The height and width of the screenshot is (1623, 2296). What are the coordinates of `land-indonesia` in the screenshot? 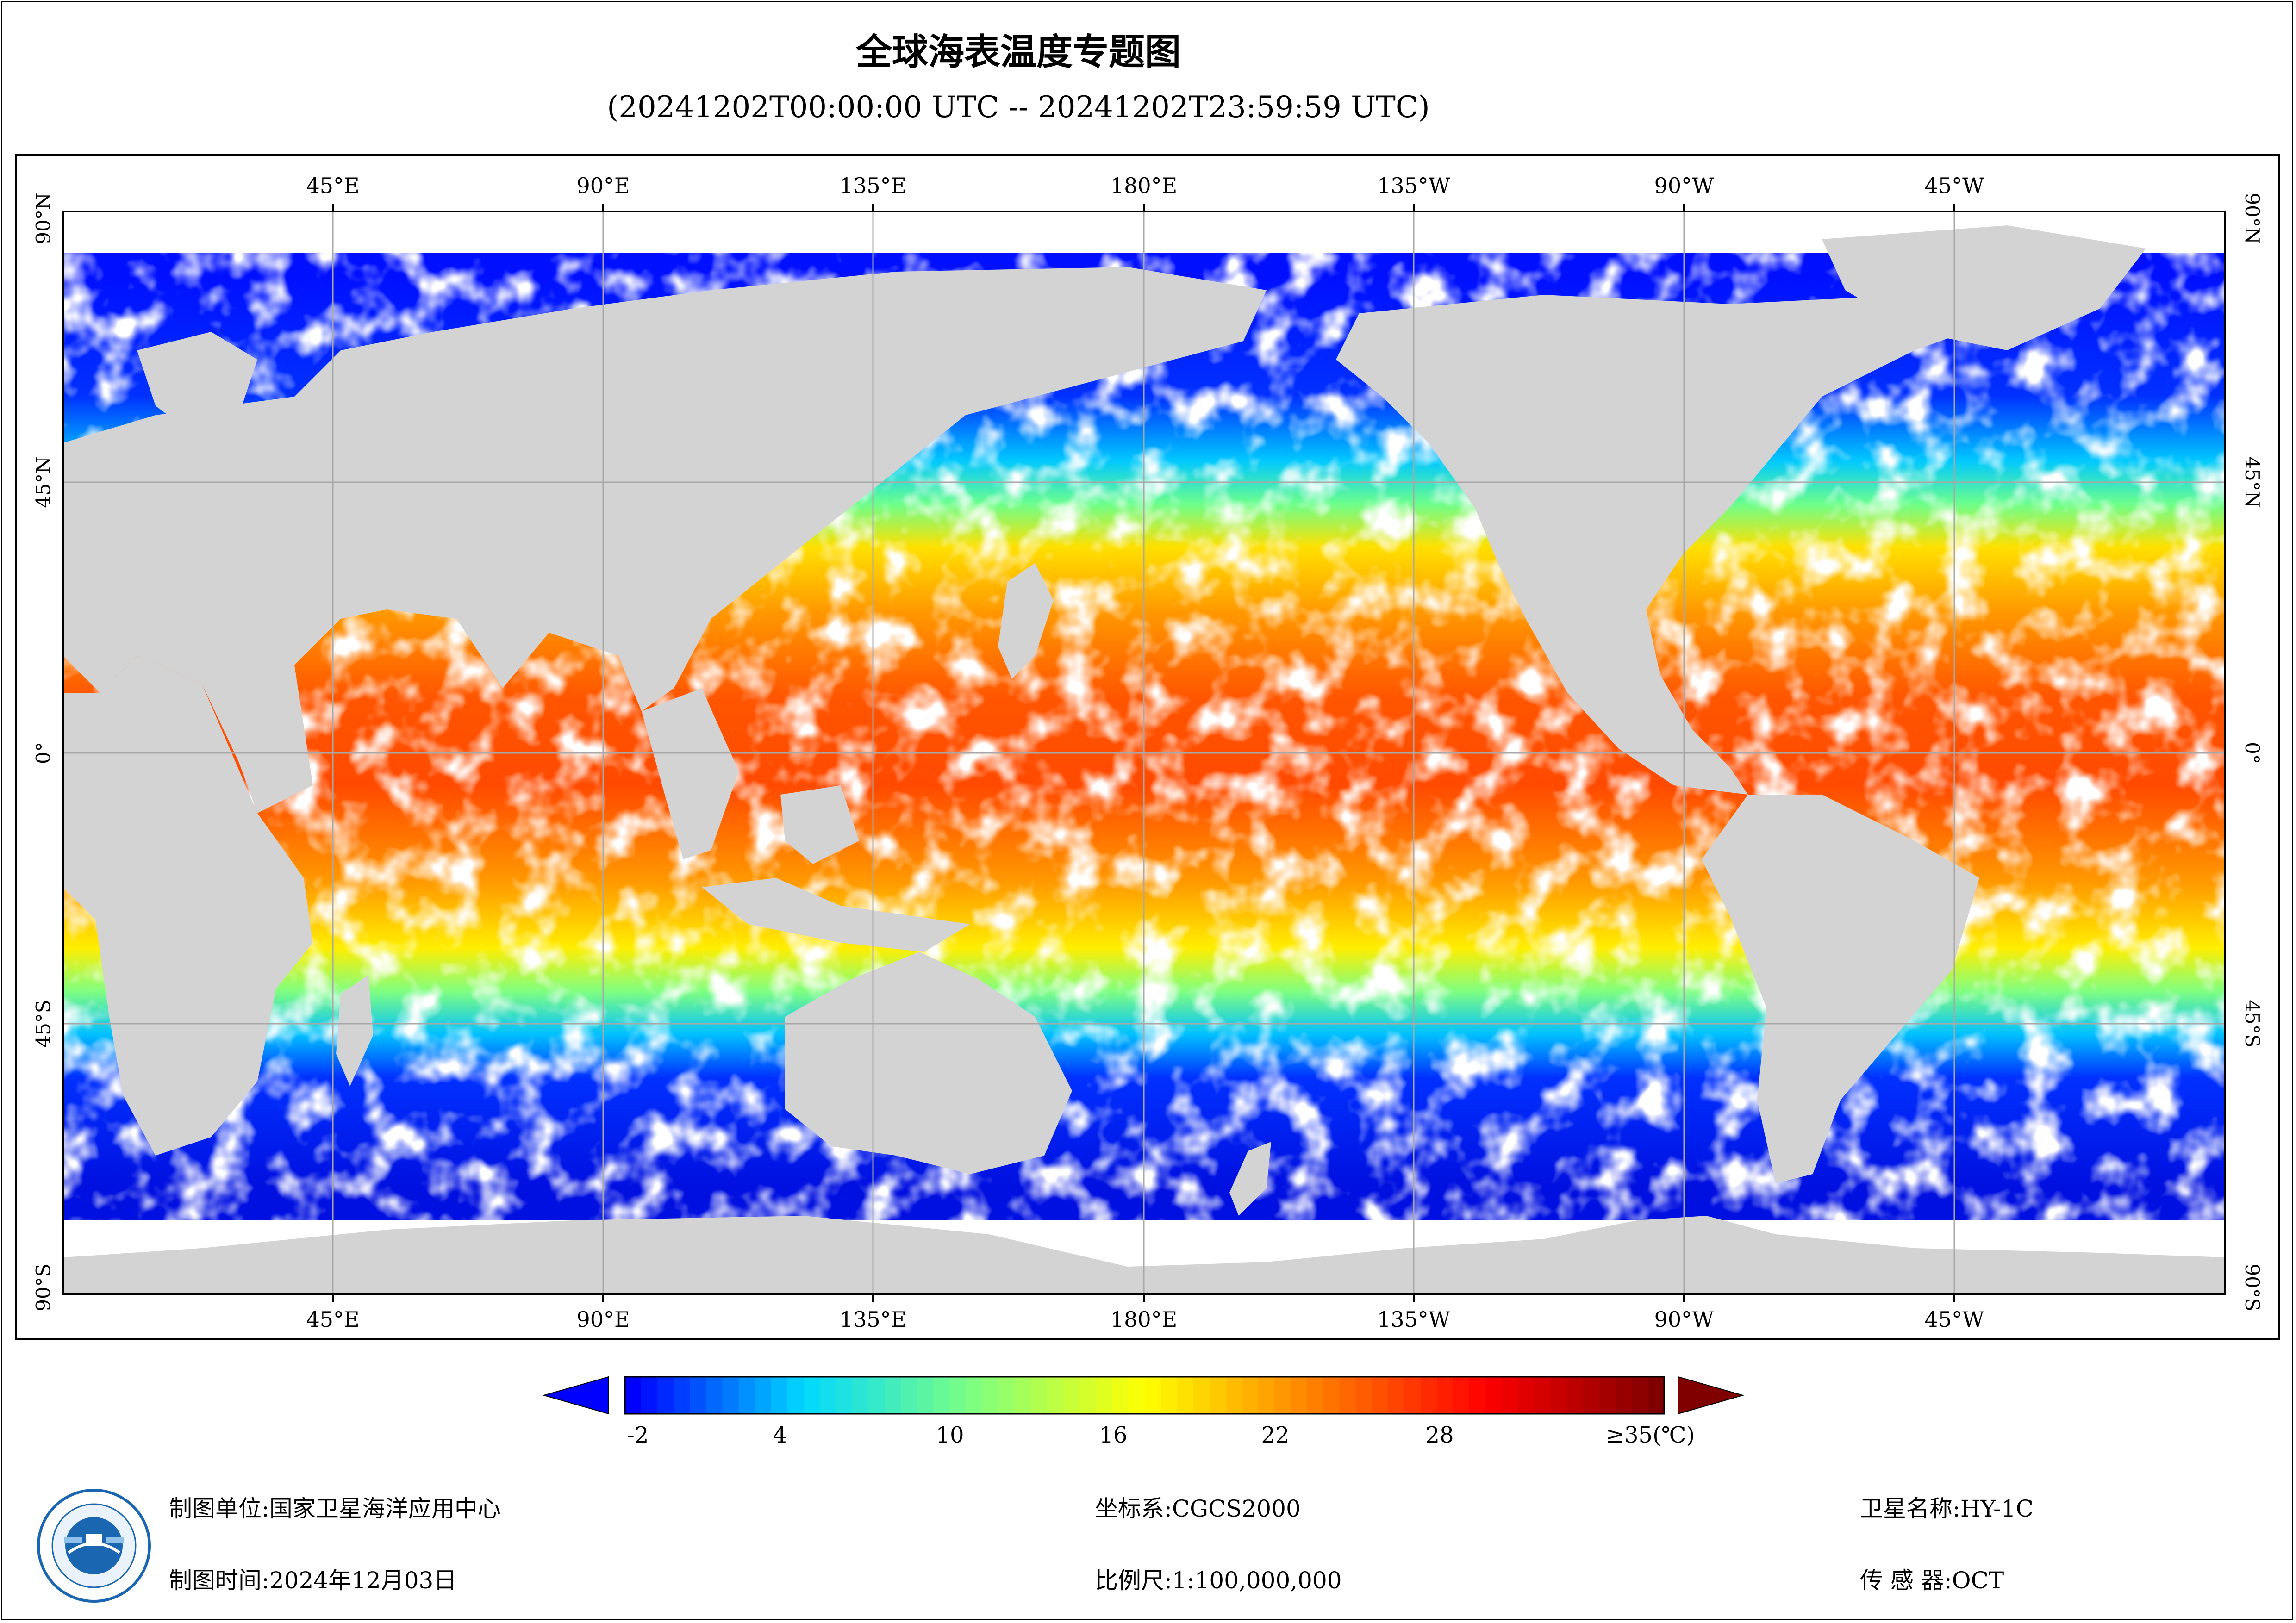 It's located at (836, 915).